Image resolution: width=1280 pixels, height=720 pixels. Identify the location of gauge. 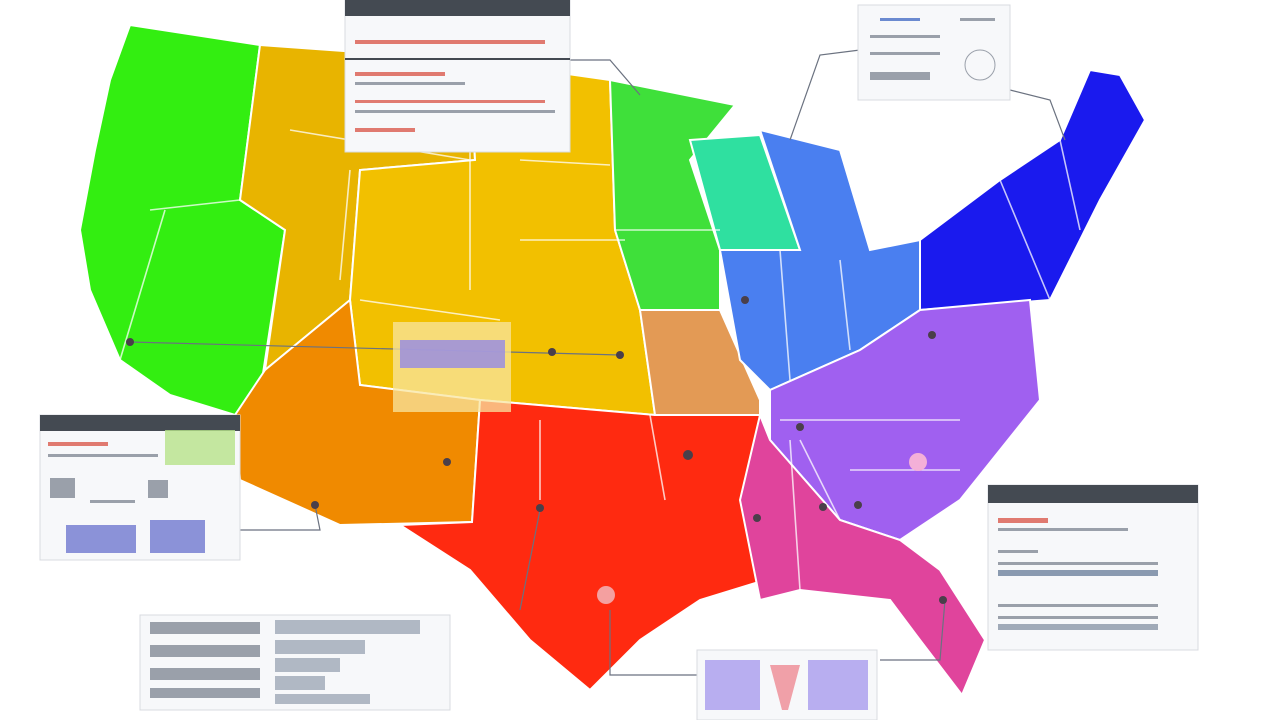
(980, 65).